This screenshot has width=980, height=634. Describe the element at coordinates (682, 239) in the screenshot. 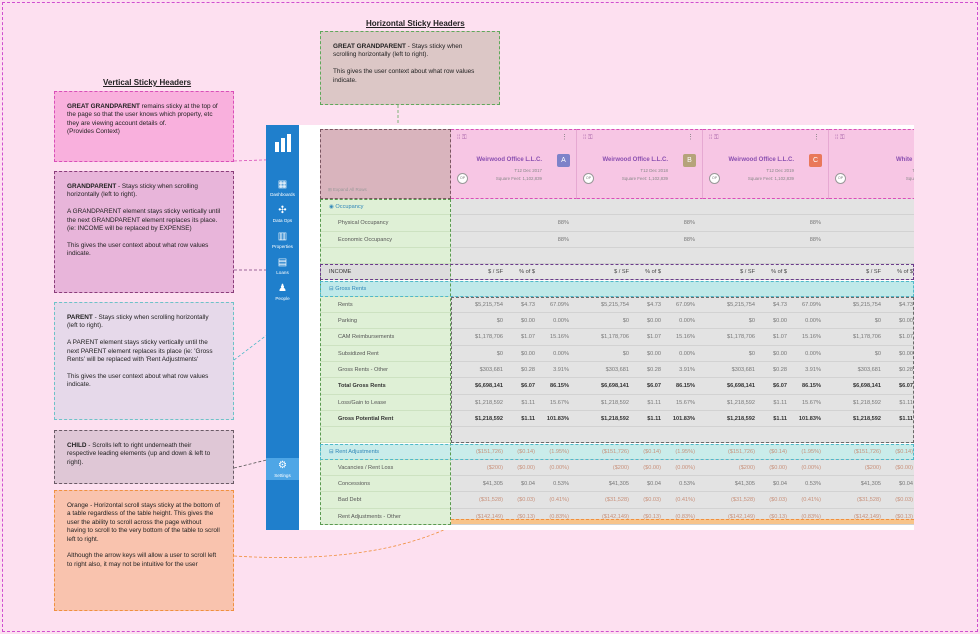

I see `row-values: 88% 88% 88% 88%` at that location.